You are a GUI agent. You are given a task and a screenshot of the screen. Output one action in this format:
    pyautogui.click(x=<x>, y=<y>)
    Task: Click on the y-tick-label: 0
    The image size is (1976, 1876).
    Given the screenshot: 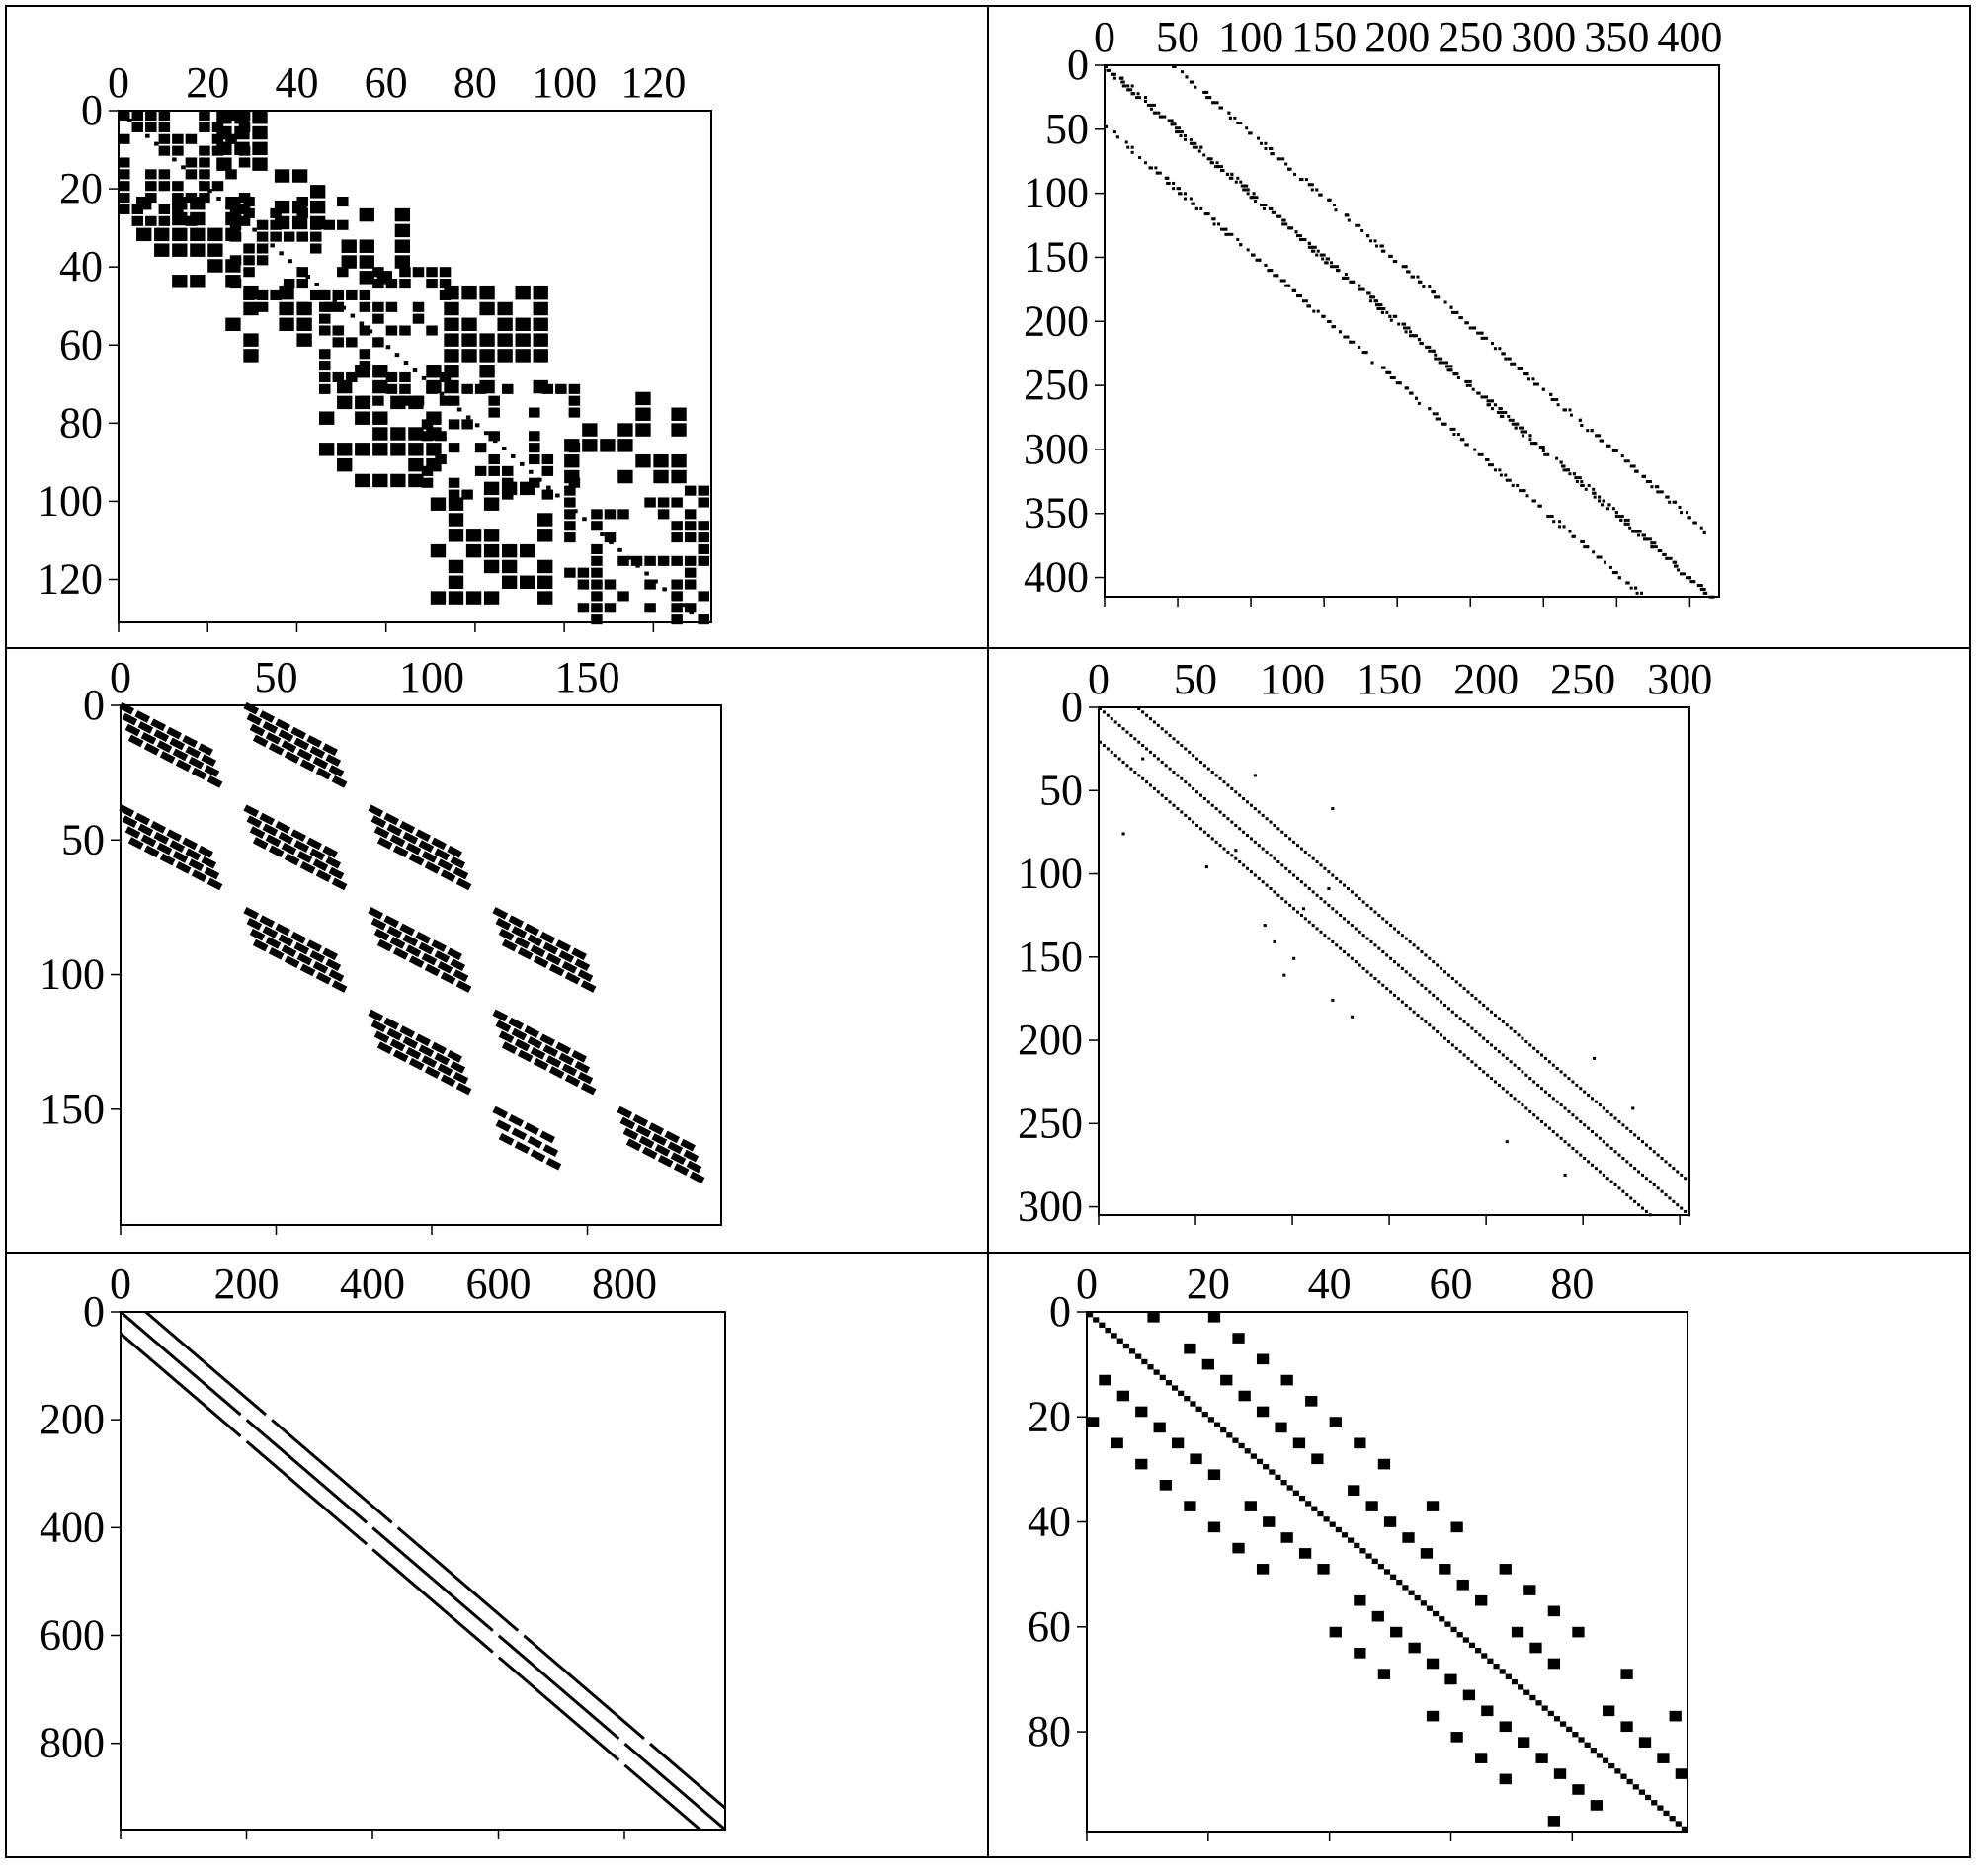 What is the action you would take?
    pyautogui.click(x=1072, y=707)
    